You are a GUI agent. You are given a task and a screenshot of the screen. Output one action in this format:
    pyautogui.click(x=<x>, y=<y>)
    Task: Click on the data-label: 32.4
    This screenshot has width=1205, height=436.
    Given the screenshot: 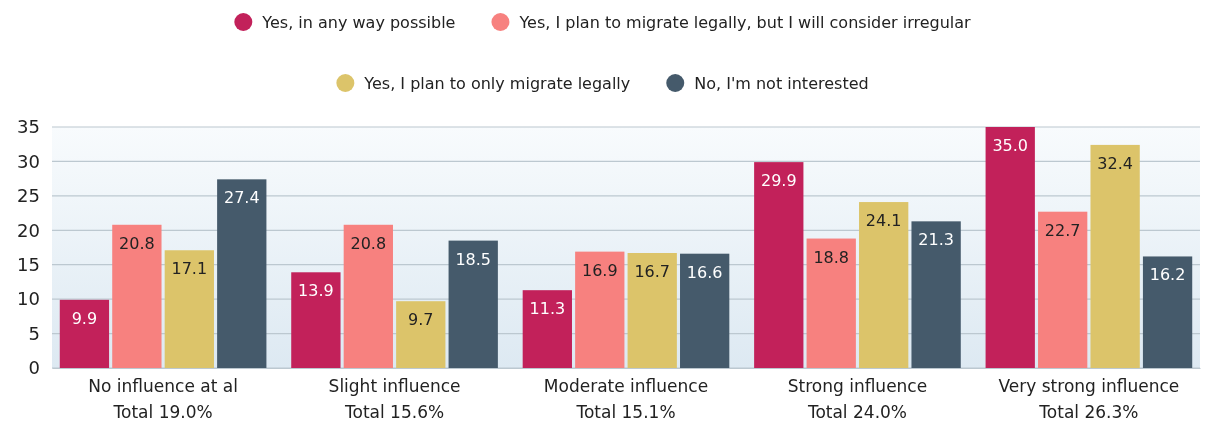 What is the action you would take?
    pyautogui.click(x=1115, y=163)
    